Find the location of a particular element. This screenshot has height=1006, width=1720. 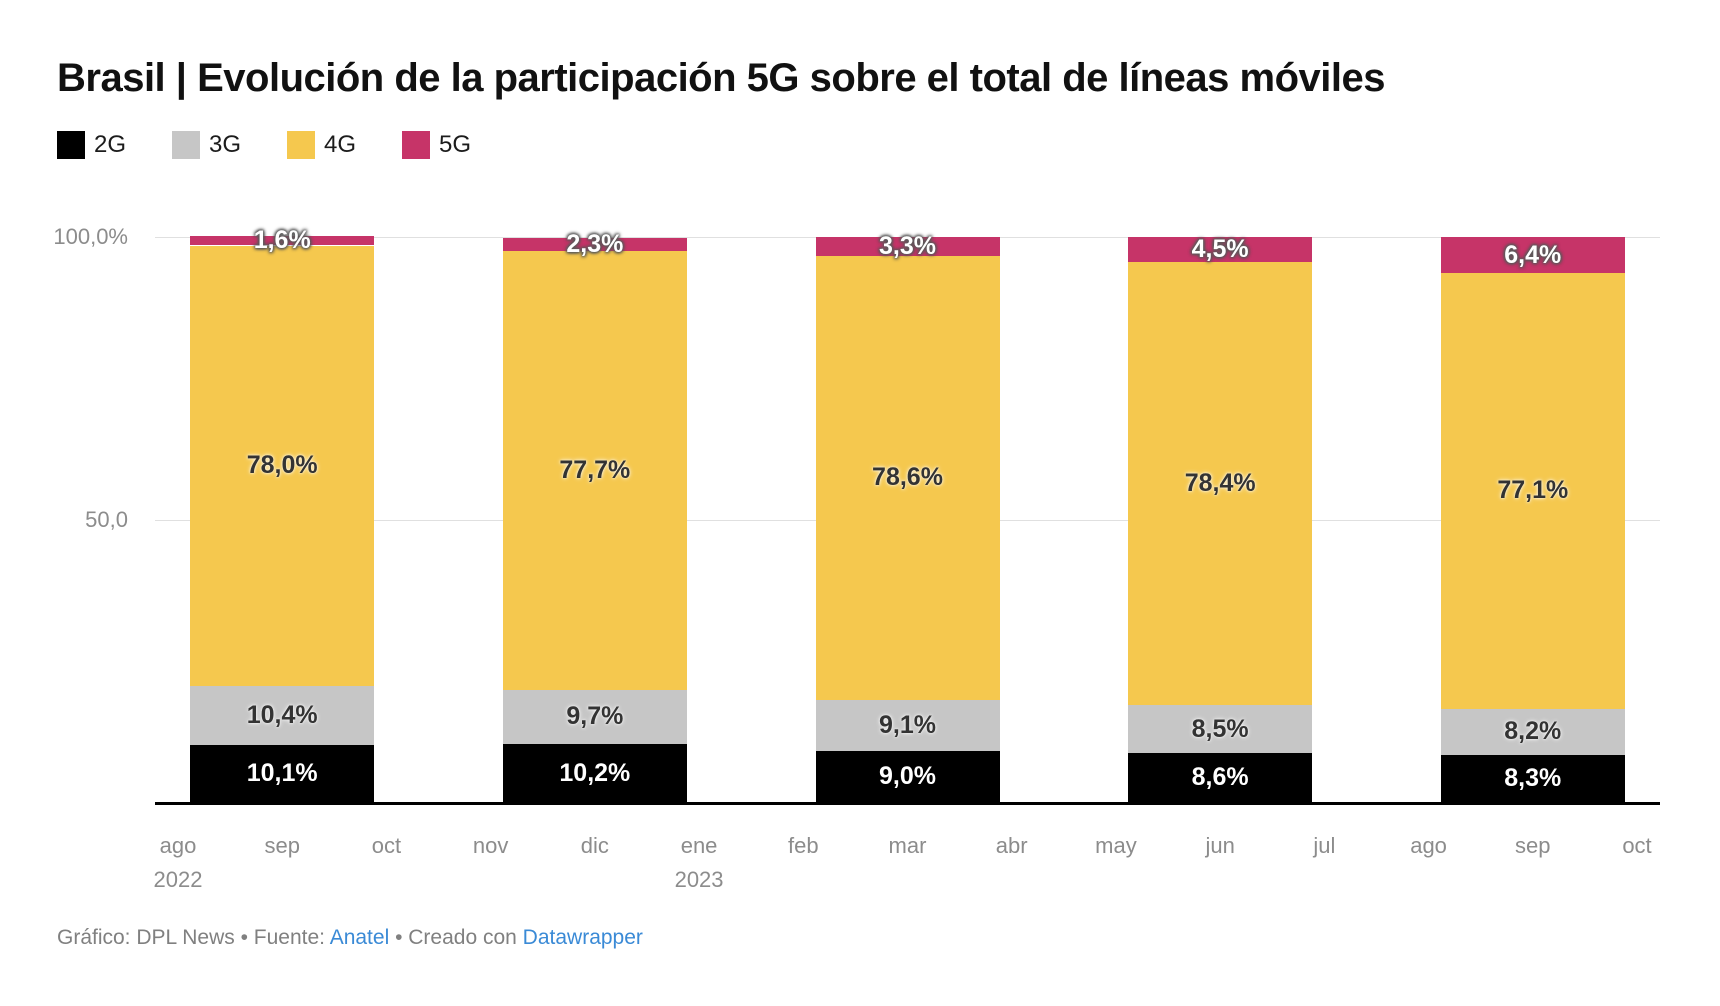

bar-segment-4g-sep-2022: 78,0% is located at coordinates (282, 466).